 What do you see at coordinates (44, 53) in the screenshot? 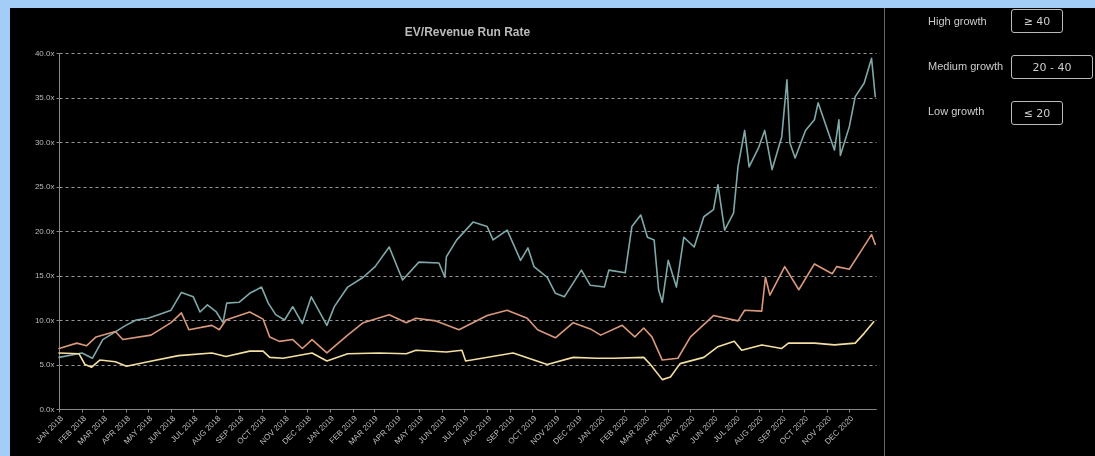
I see `y-tick-label: 40.0x` at bounding box center [44, 53].